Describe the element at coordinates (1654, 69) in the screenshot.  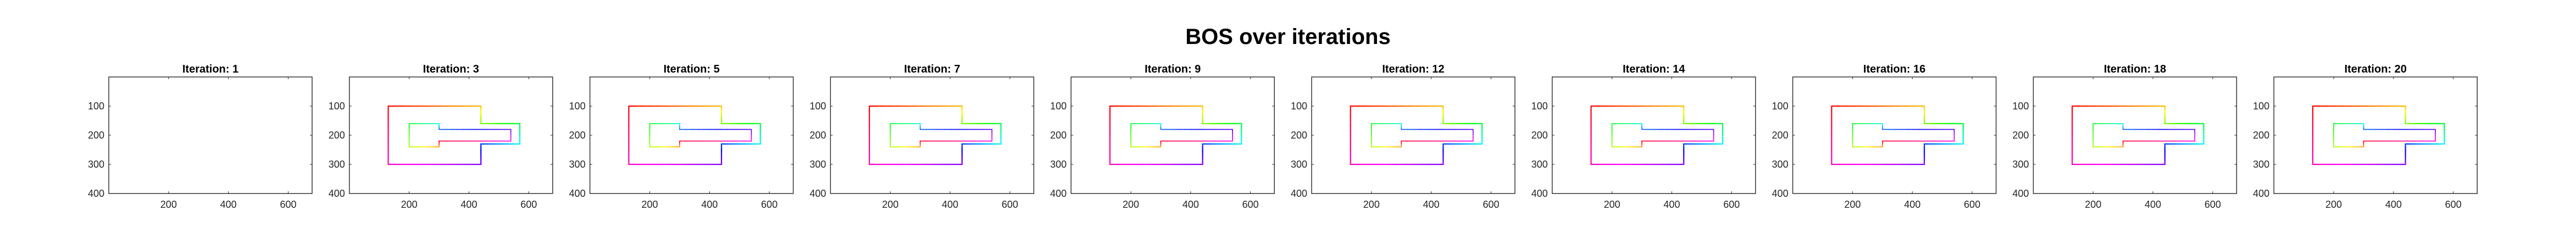
I see `subplot-title: Iteration: 14` at that location.